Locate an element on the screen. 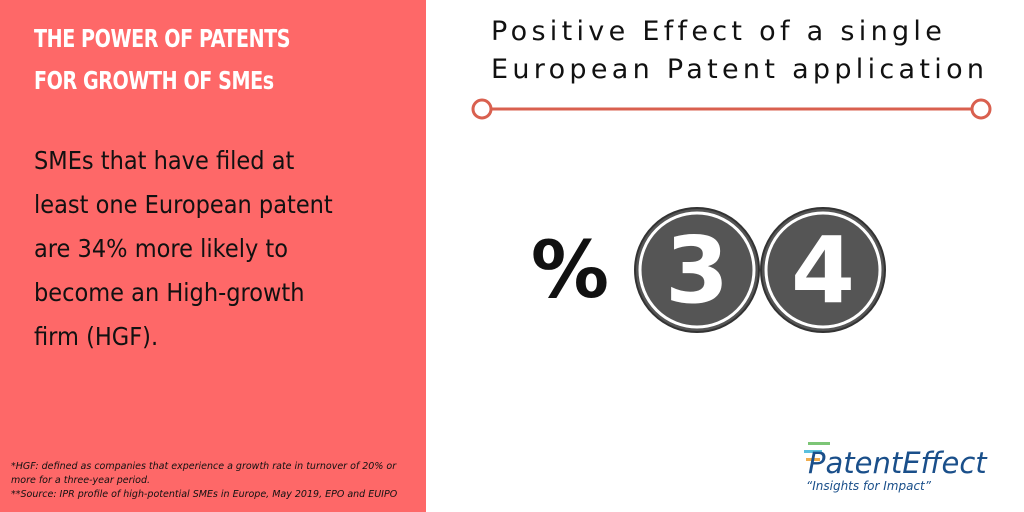 The image size is (1024, 512). title: THE POWER OF PATENTS is located at coordinates (162, 38).